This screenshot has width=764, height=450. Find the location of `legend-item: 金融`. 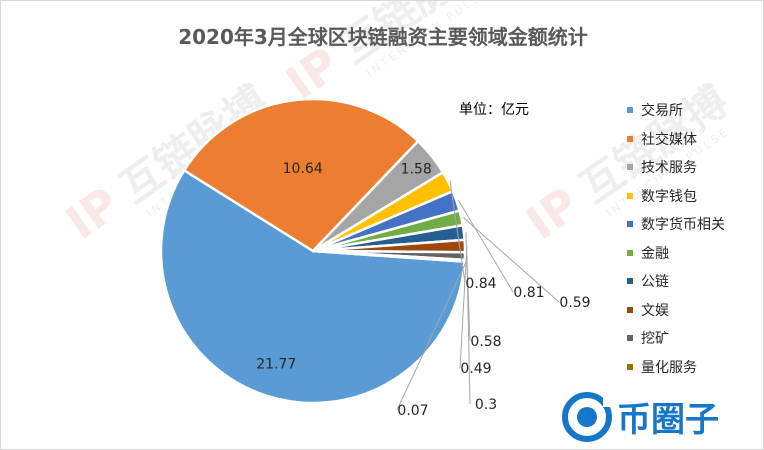

legend-item: 金融 is located at coordinates (676, 253).